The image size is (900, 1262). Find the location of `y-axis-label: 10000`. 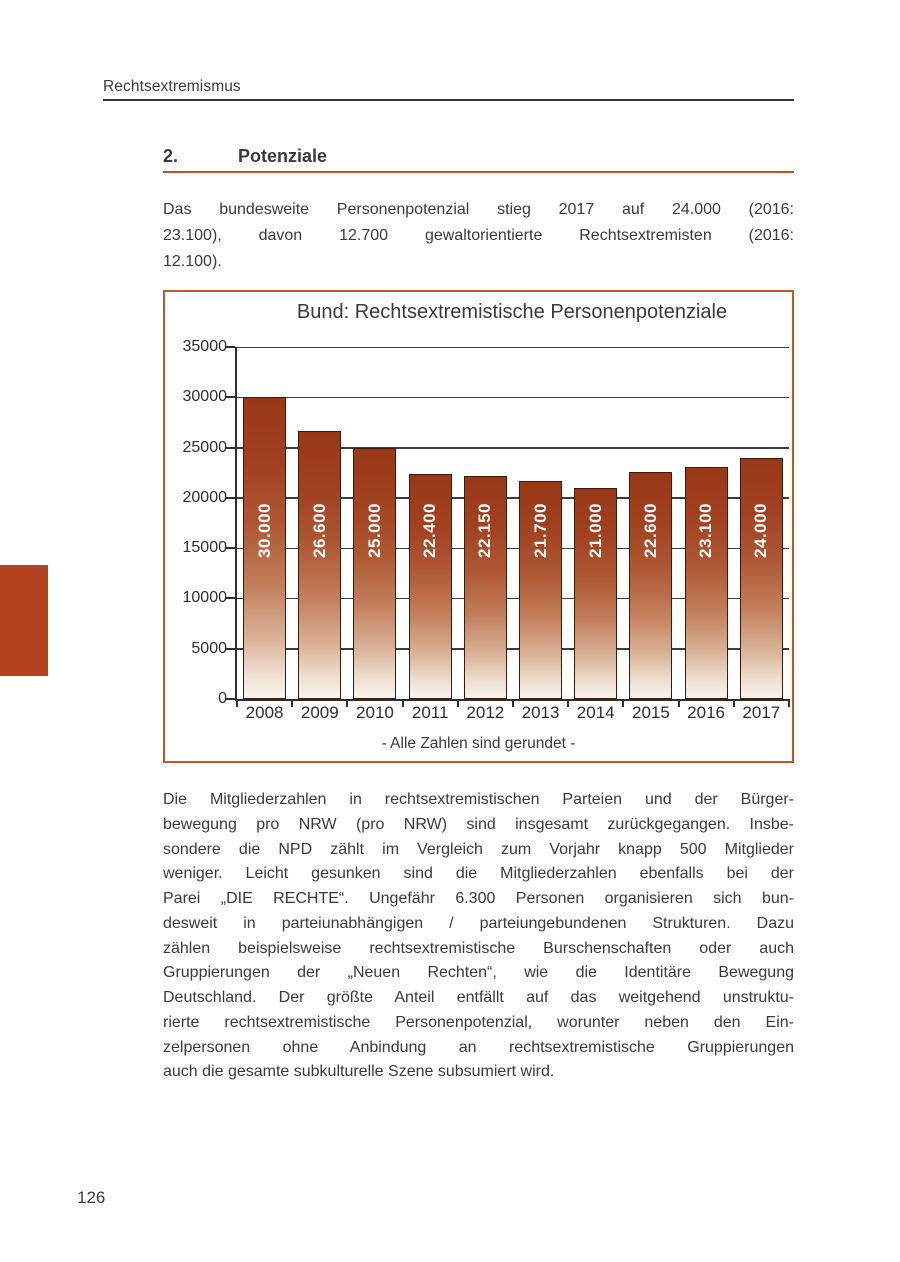

y-axis-label: 10000 is located at coordinates (205, 598).